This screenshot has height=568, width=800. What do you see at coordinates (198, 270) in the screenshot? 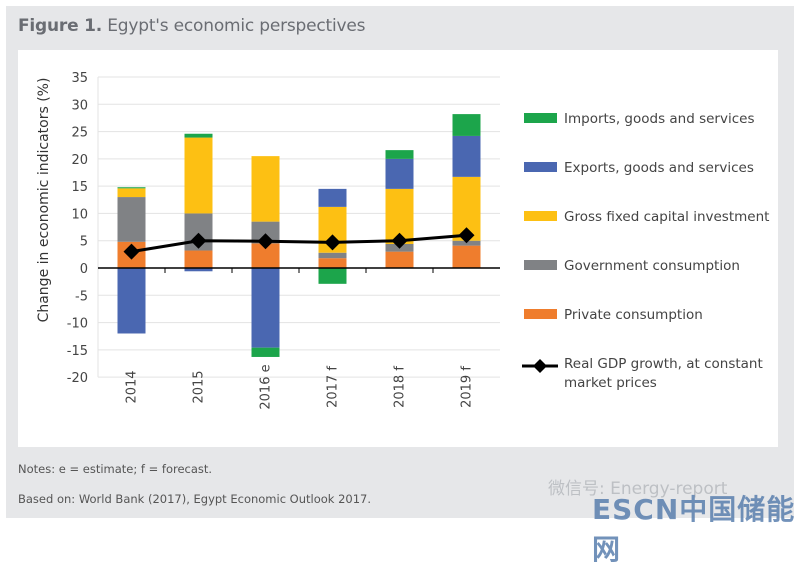
I see `bar-exports-goods-and-services-2015` at bounding box center [198, 270].